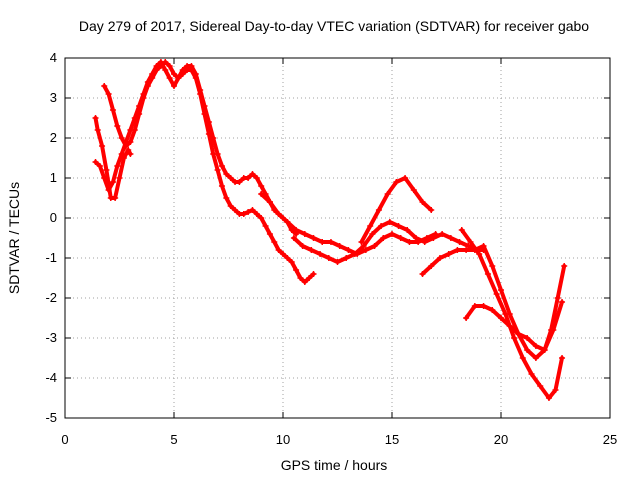  I want to click on y-tick-label: 1, so click(53, 177).